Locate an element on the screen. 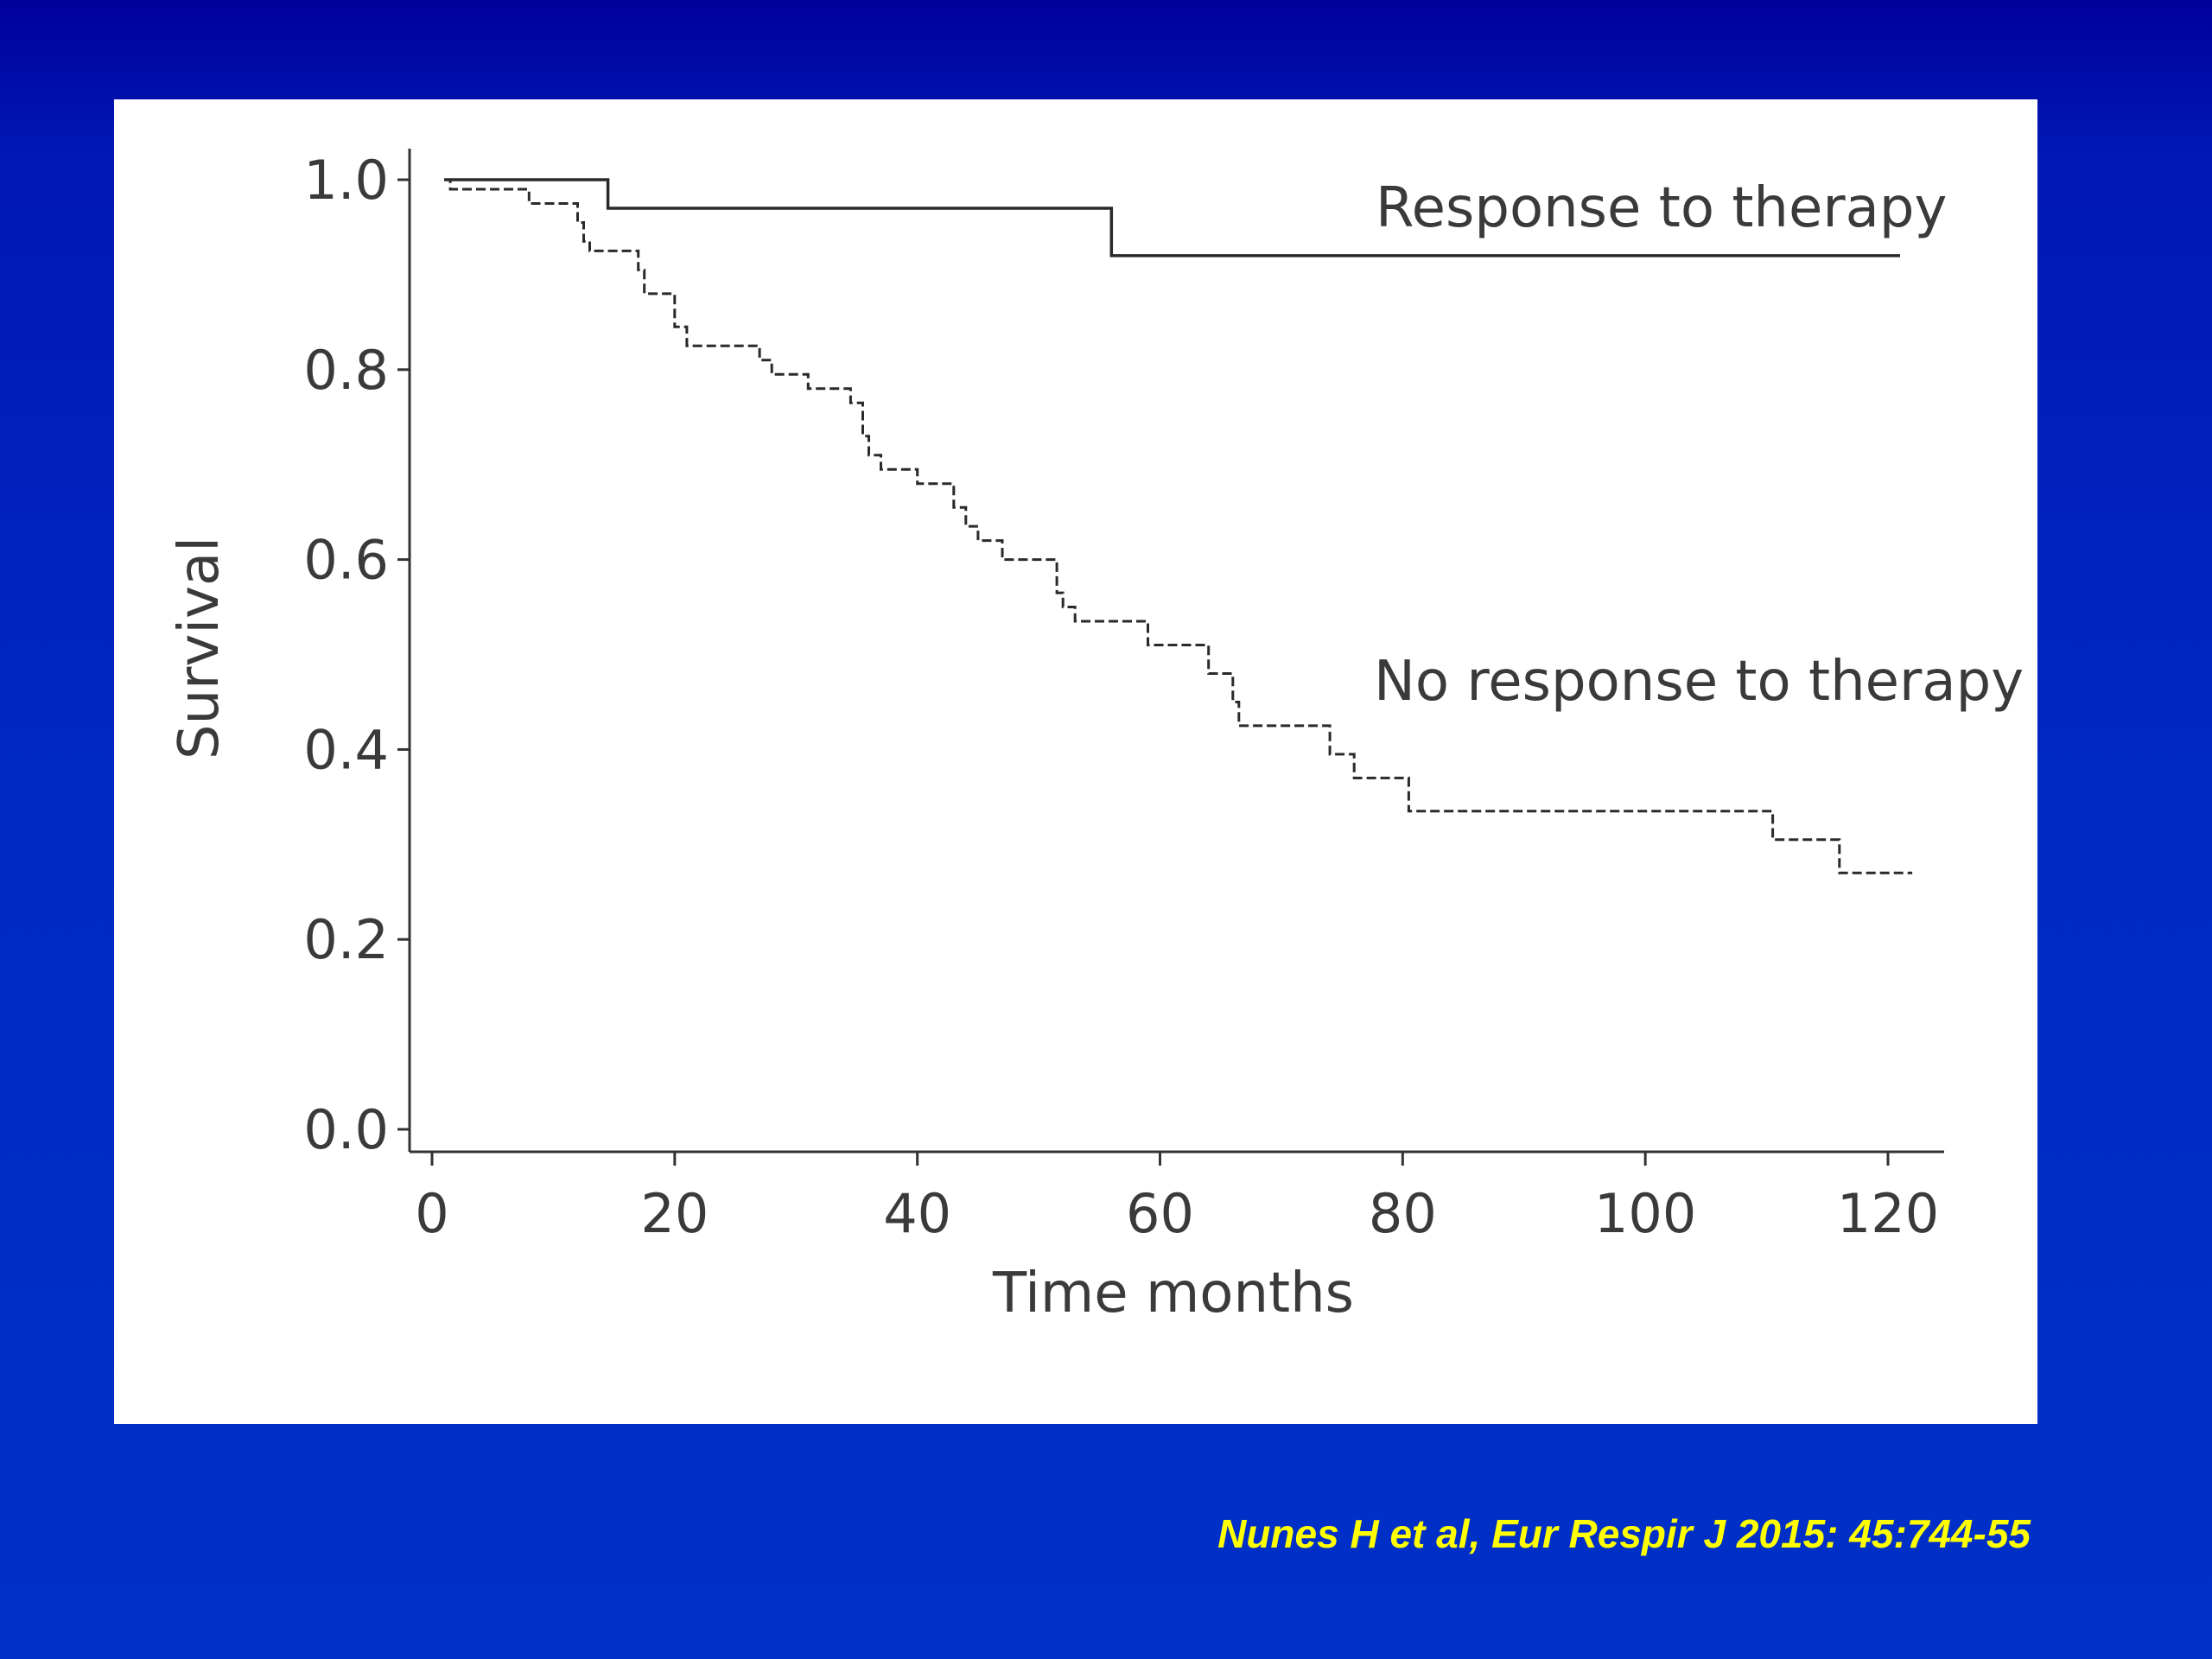  x-tick-label: 40 is located at coordinates (917, 1213).